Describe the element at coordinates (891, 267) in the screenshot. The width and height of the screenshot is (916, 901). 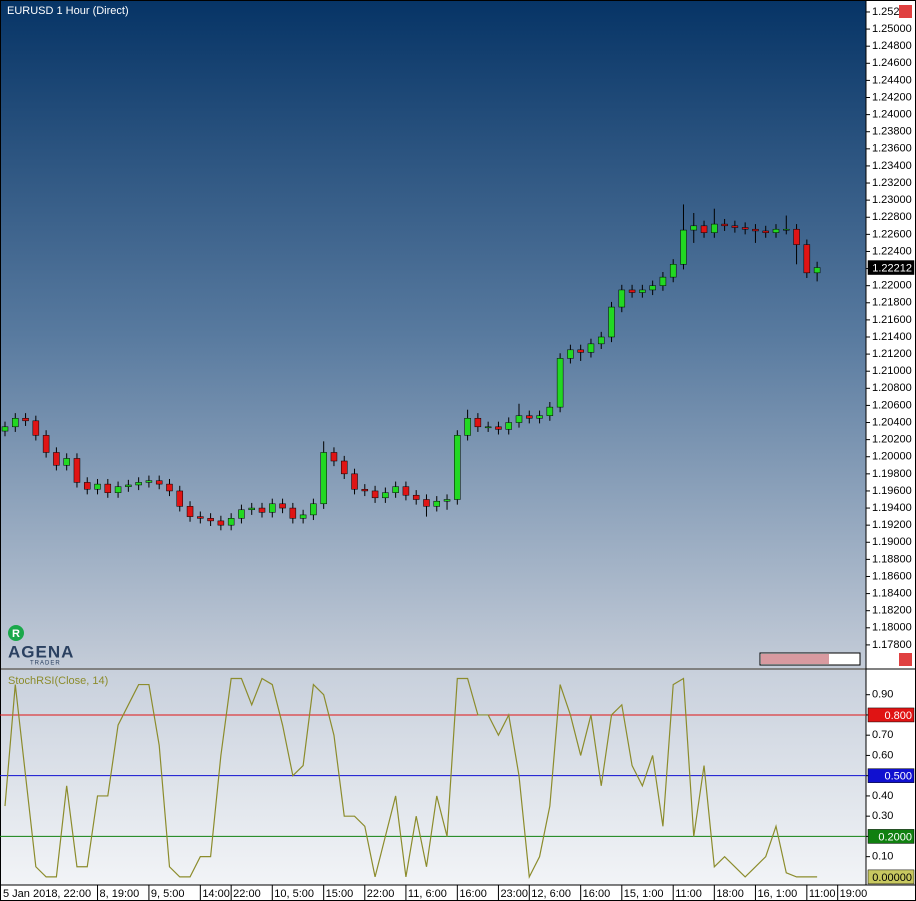
I see `last-price-bg` at that location.